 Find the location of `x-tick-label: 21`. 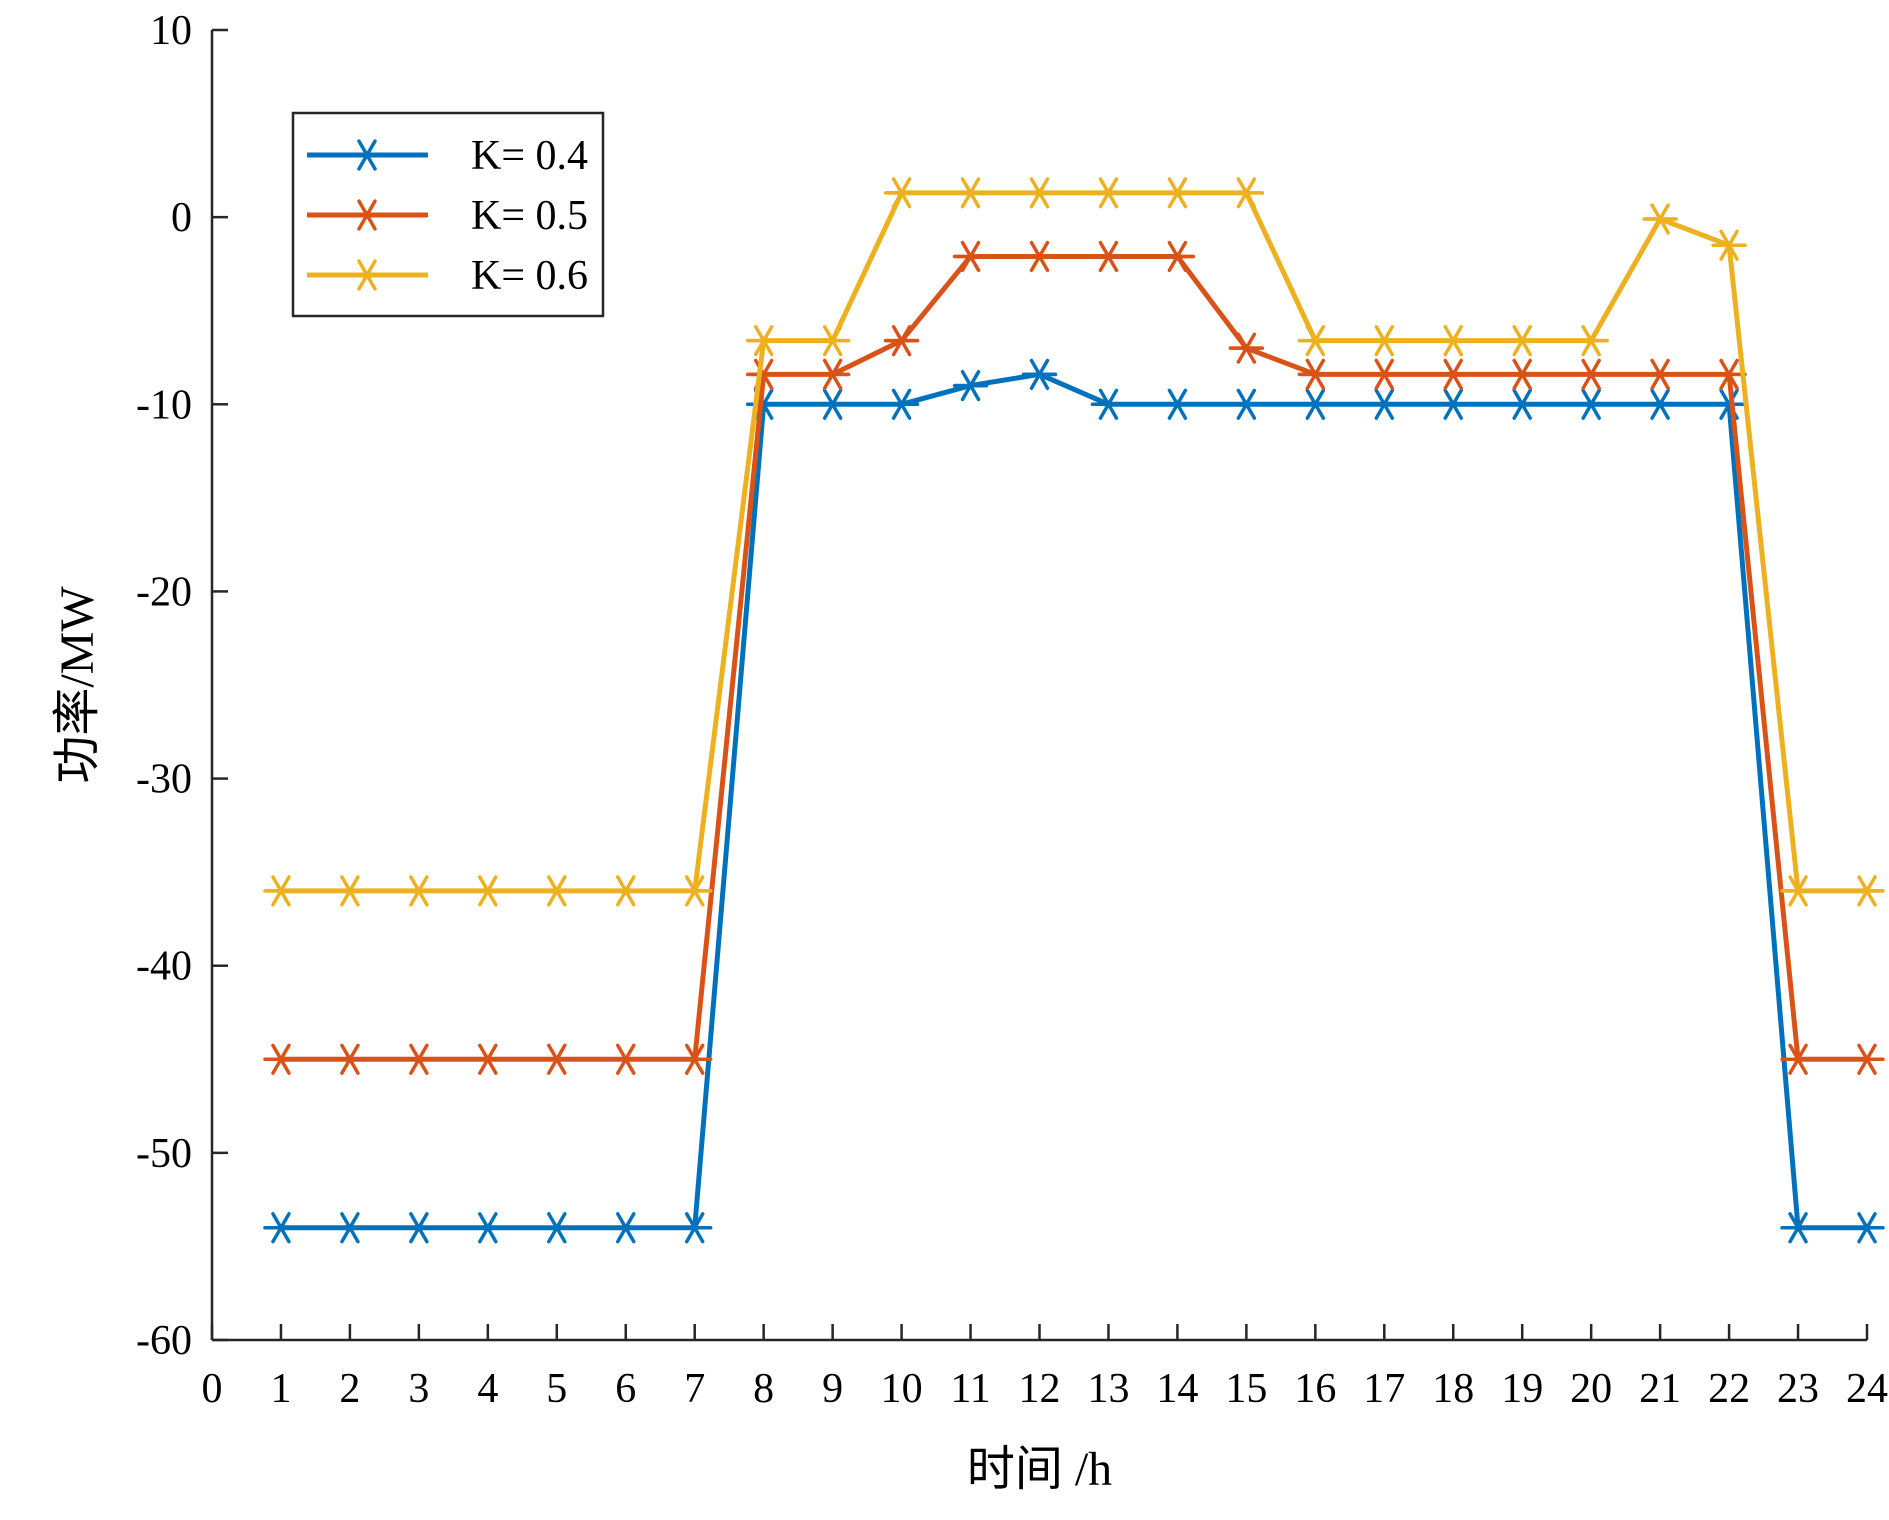

x-tick-label: 21 is located at coordinates (1660, 1389).